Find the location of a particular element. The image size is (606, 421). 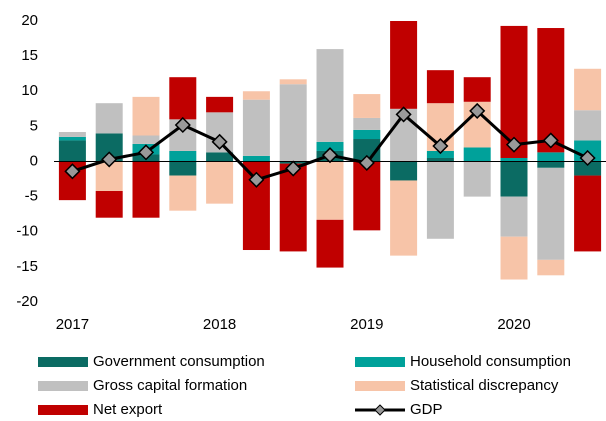

y-tick-label: 10 is located at coordinates (29, 90).